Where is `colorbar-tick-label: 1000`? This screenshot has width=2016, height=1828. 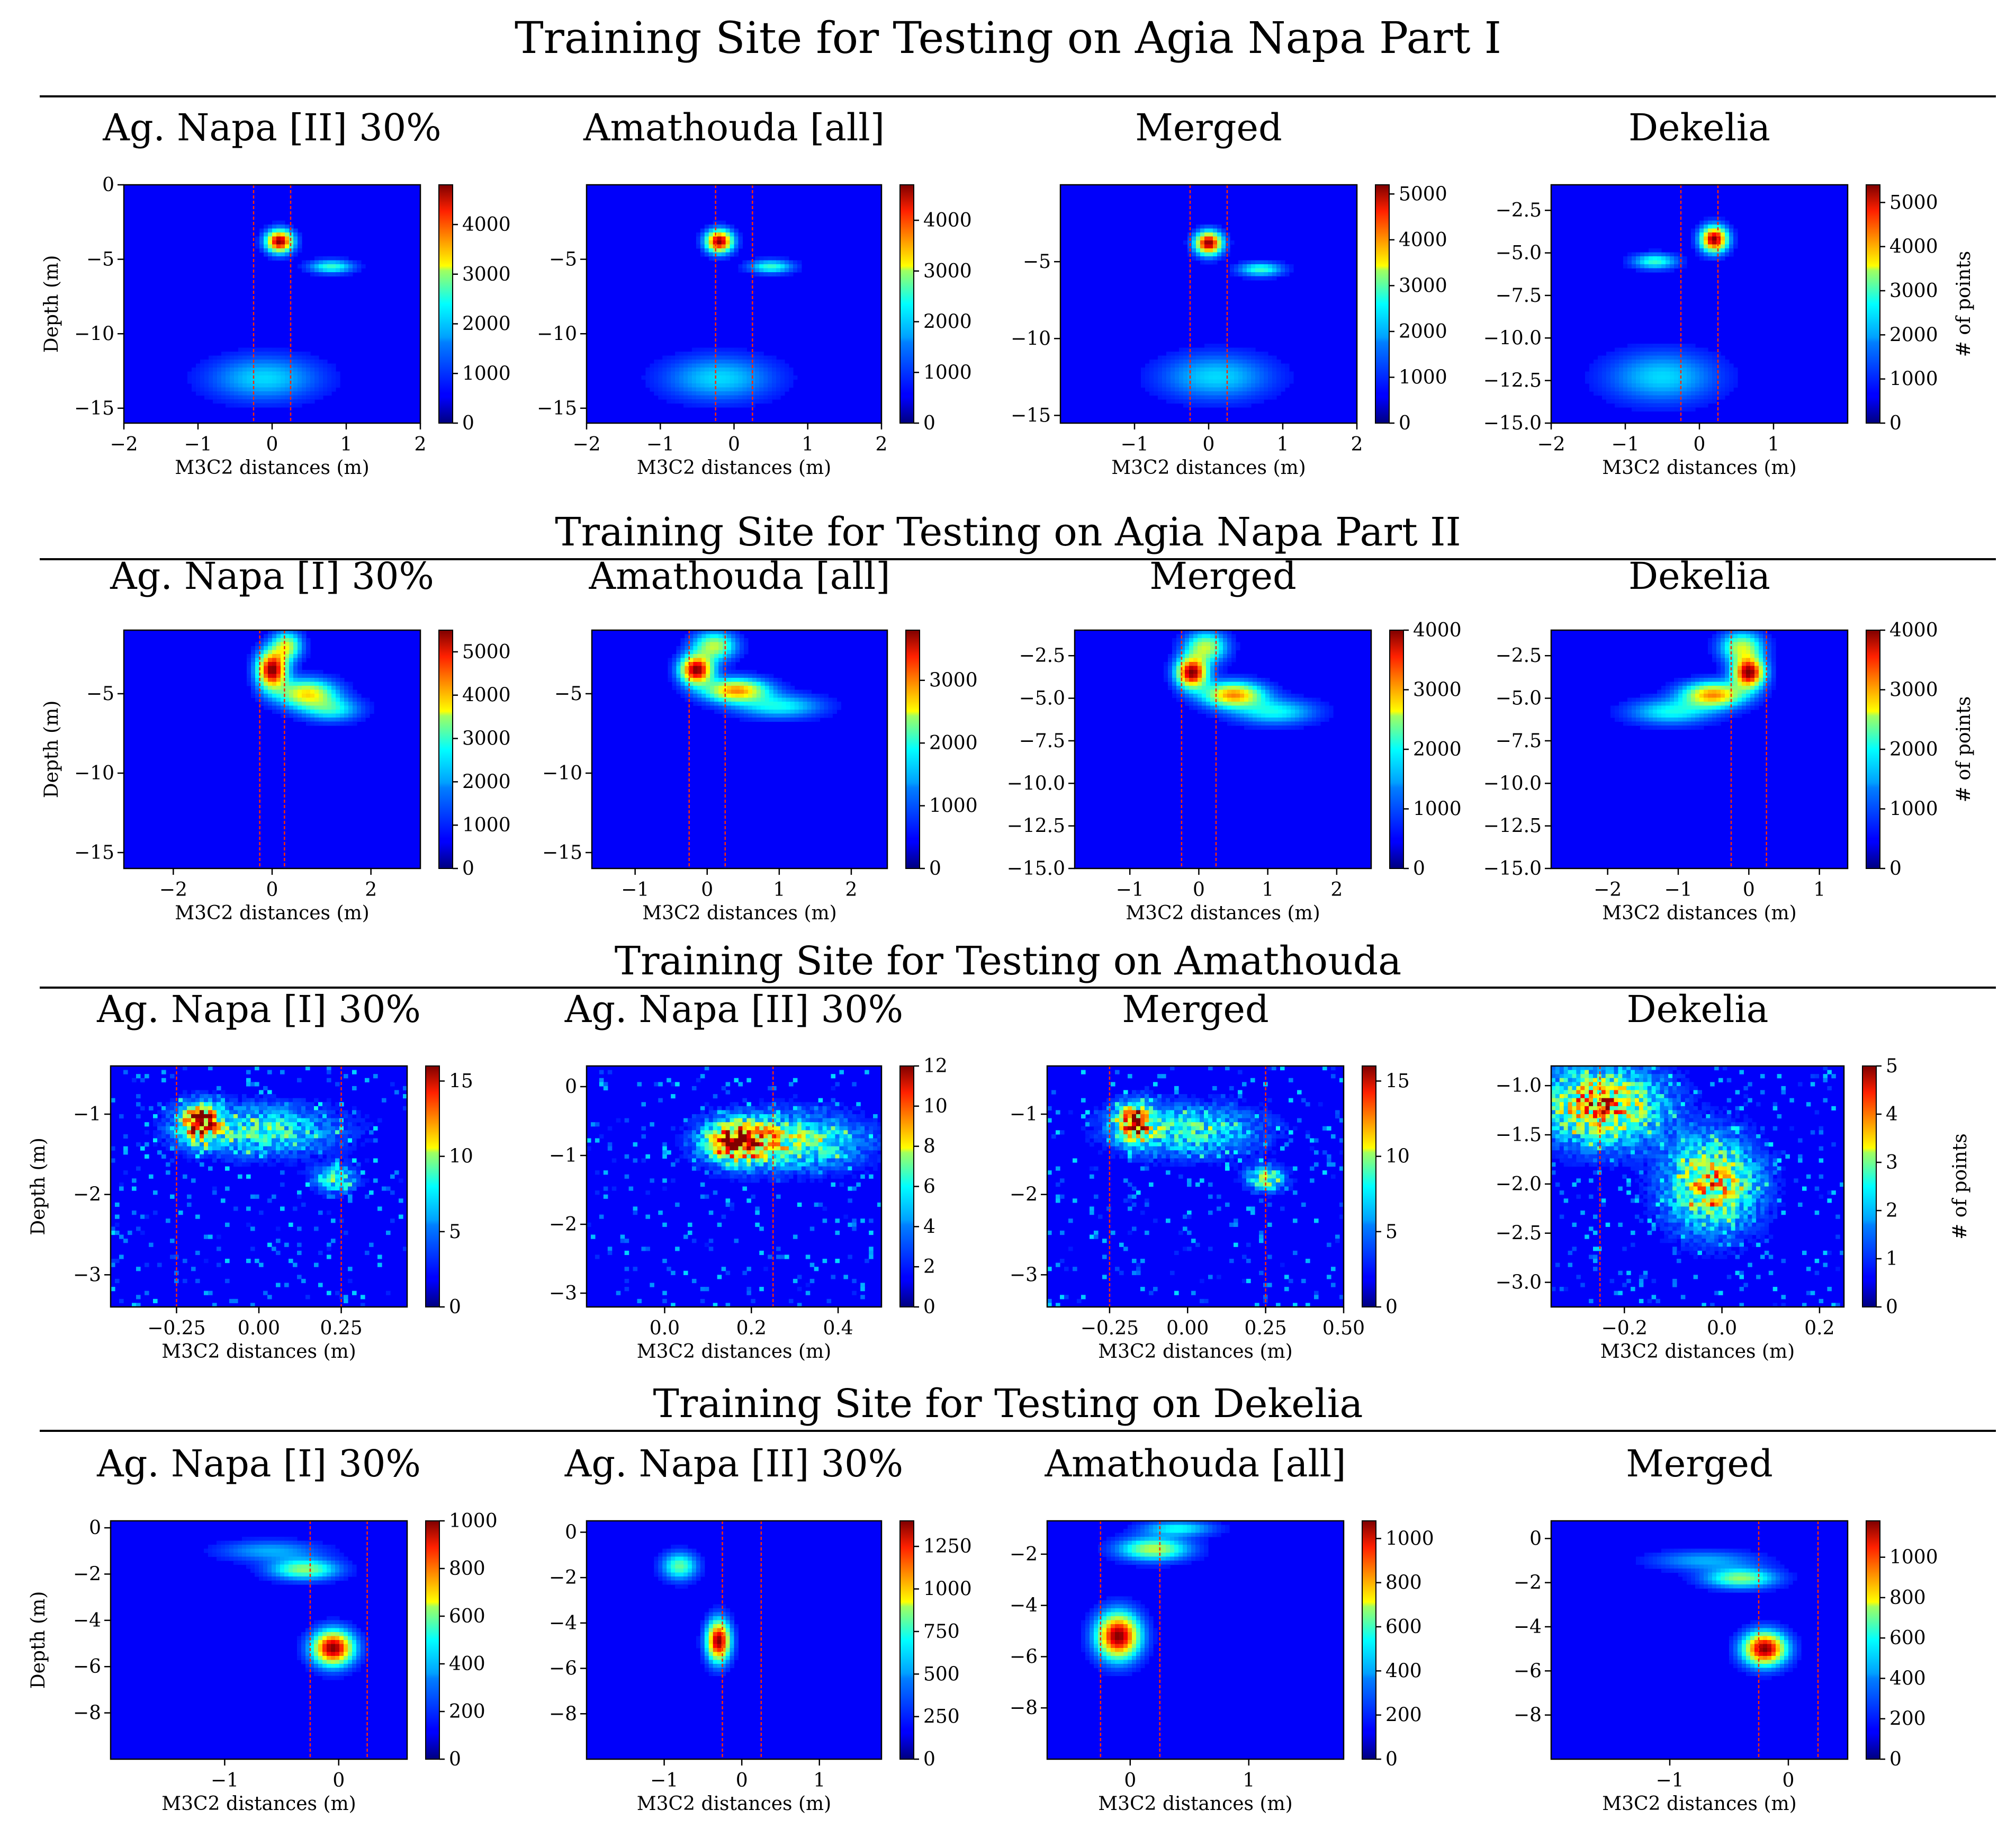 colorbar-tick-label: 1000 is located at coordinates (947, 372).